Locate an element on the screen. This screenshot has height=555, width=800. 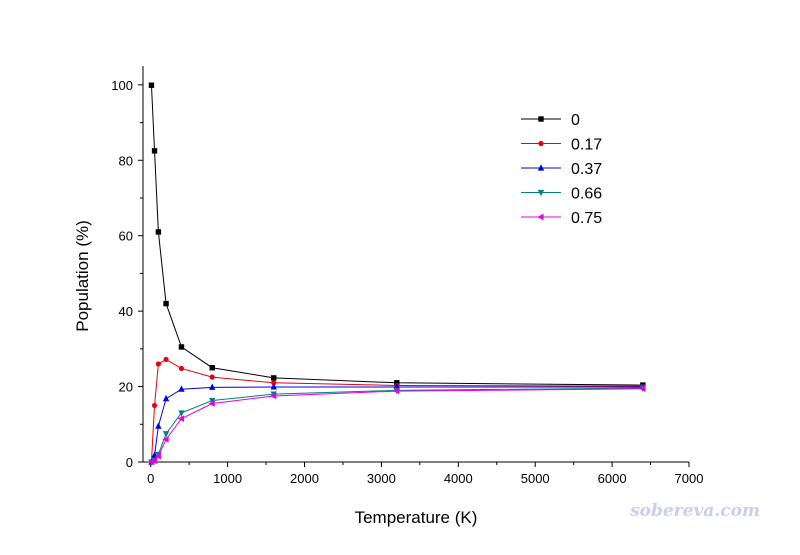
legend: 0 0.17 0.37 0.66 0.75 is located at coordinates (561, 169).